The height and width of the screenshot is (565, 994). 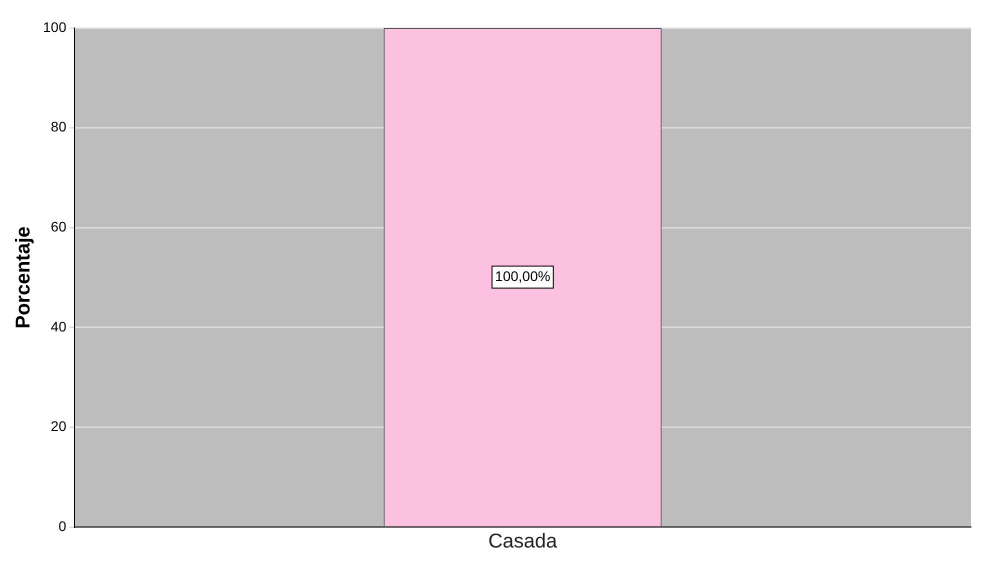 I want to click on y-tick-label: 100, so click(x=55, y=26).